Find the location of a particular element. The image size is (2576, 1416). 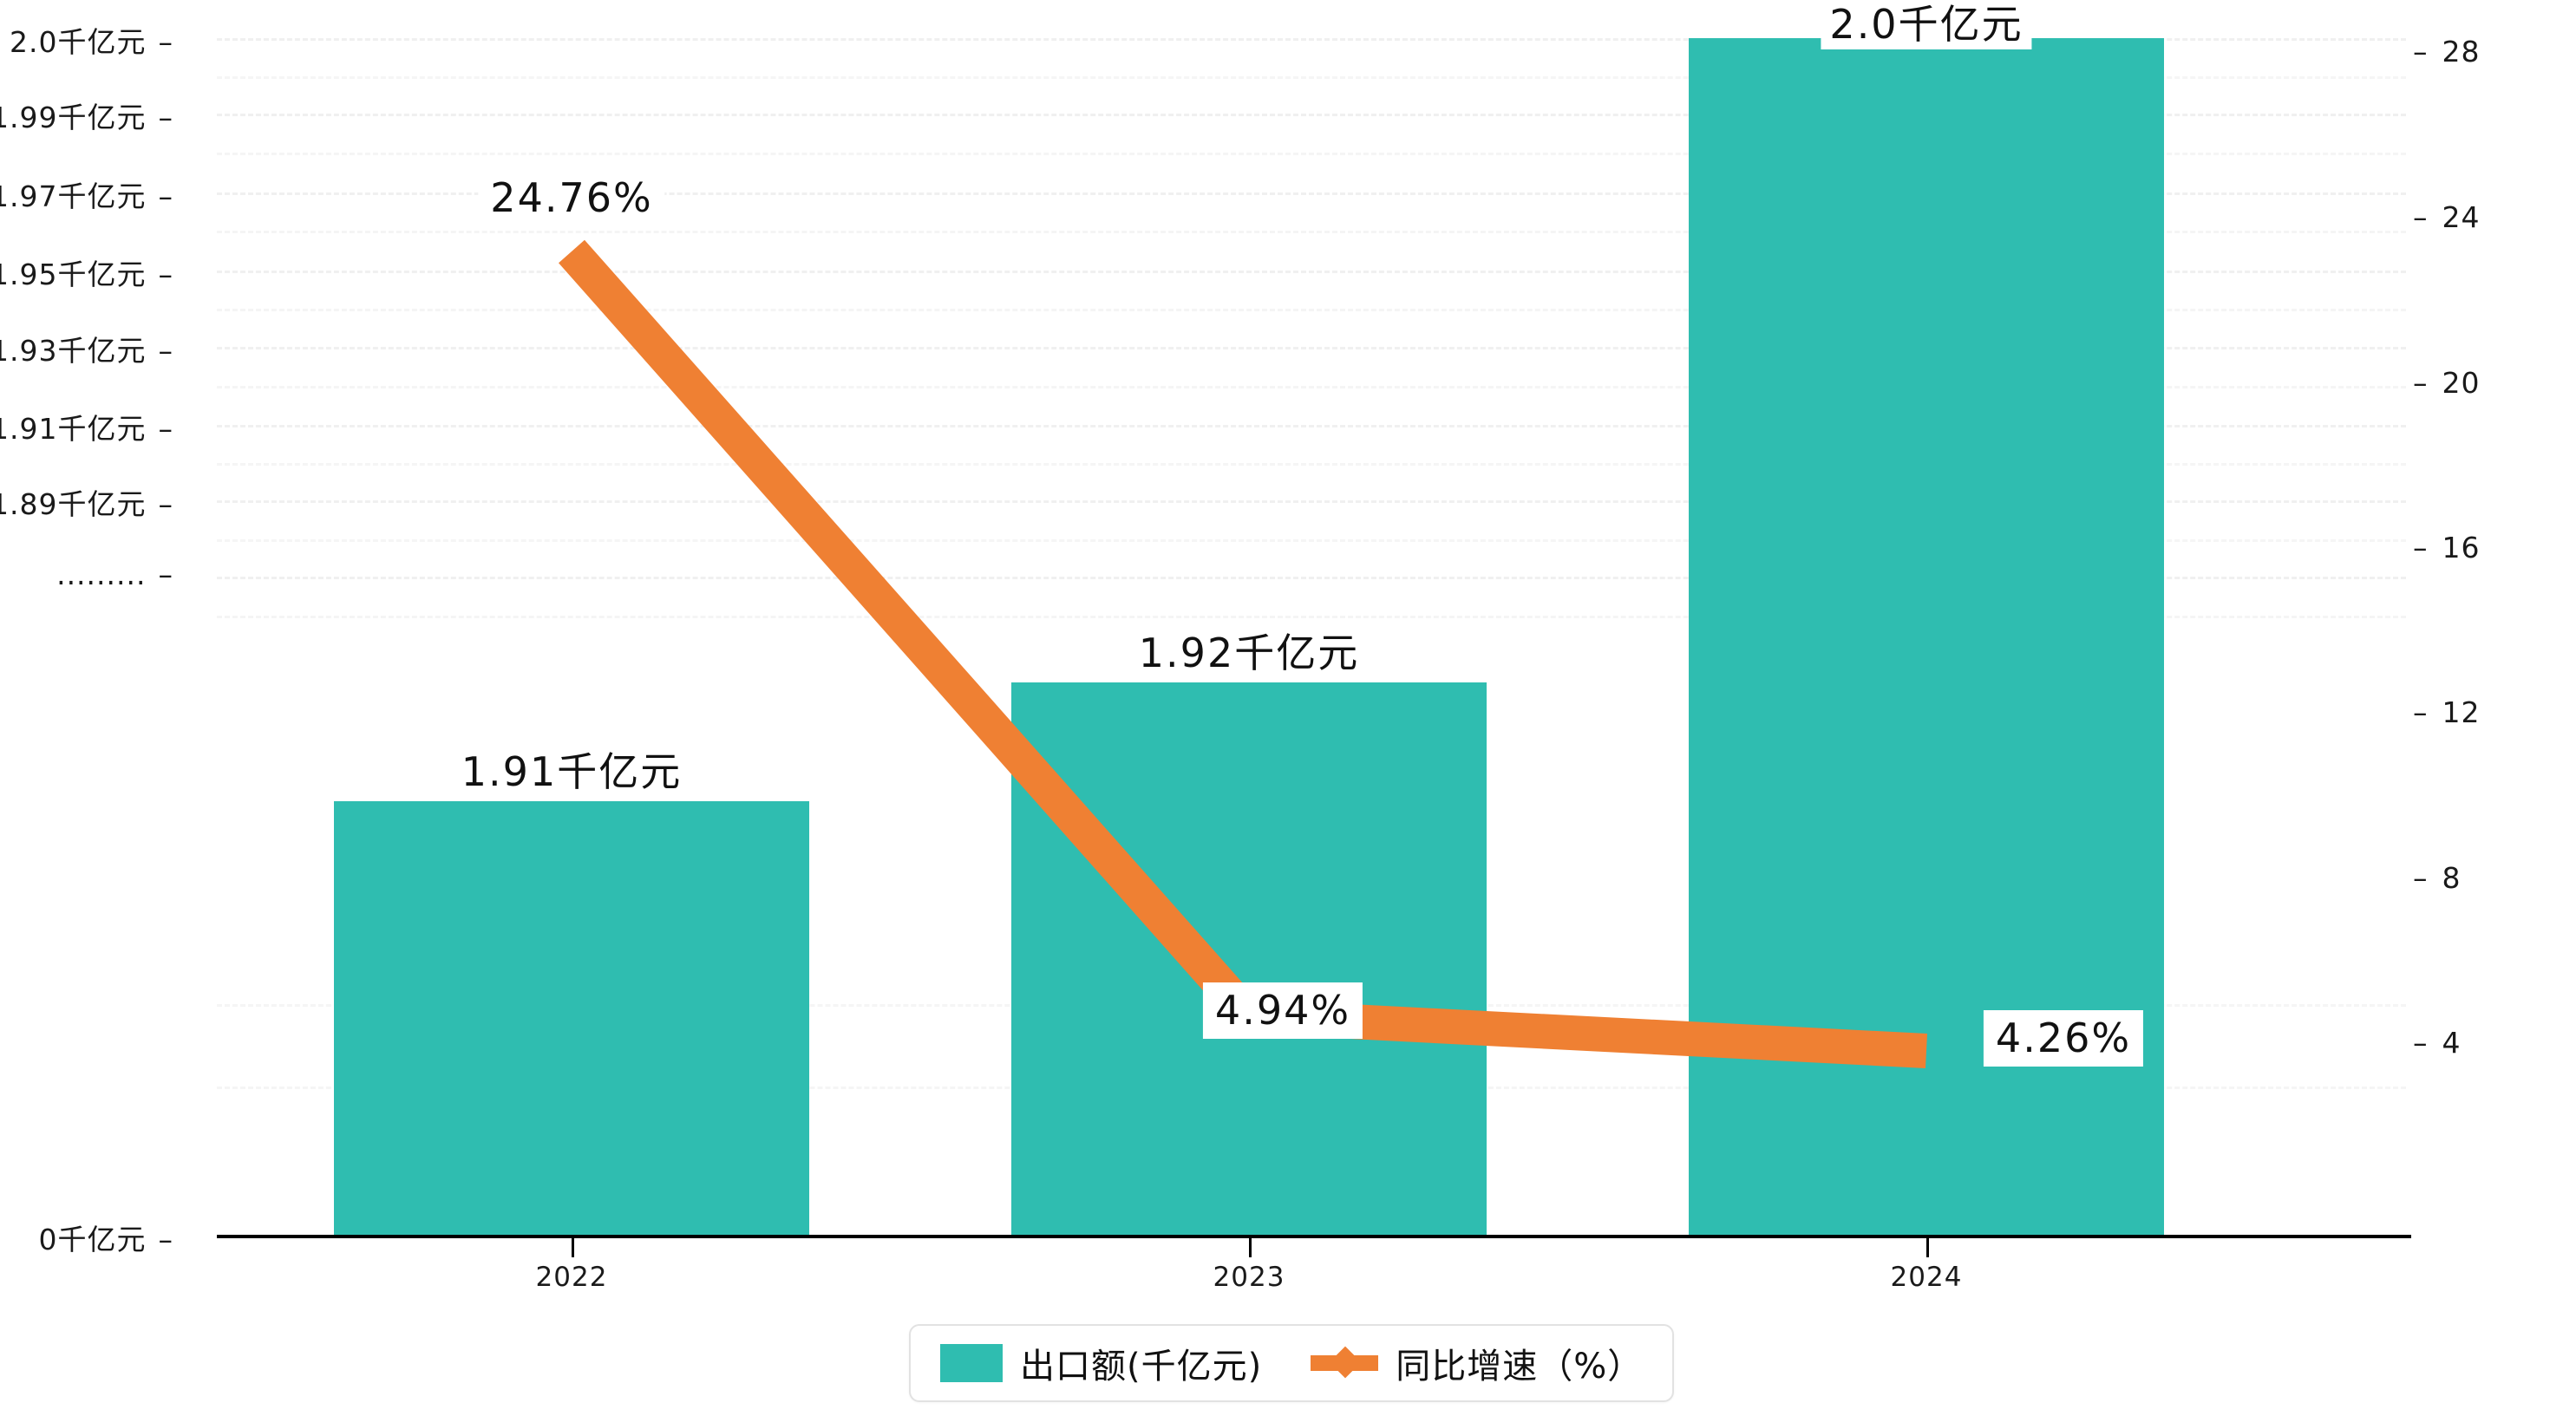

y-axis-left-tick-label: 1.99千亿元 – is located at coordinates (86, 118).